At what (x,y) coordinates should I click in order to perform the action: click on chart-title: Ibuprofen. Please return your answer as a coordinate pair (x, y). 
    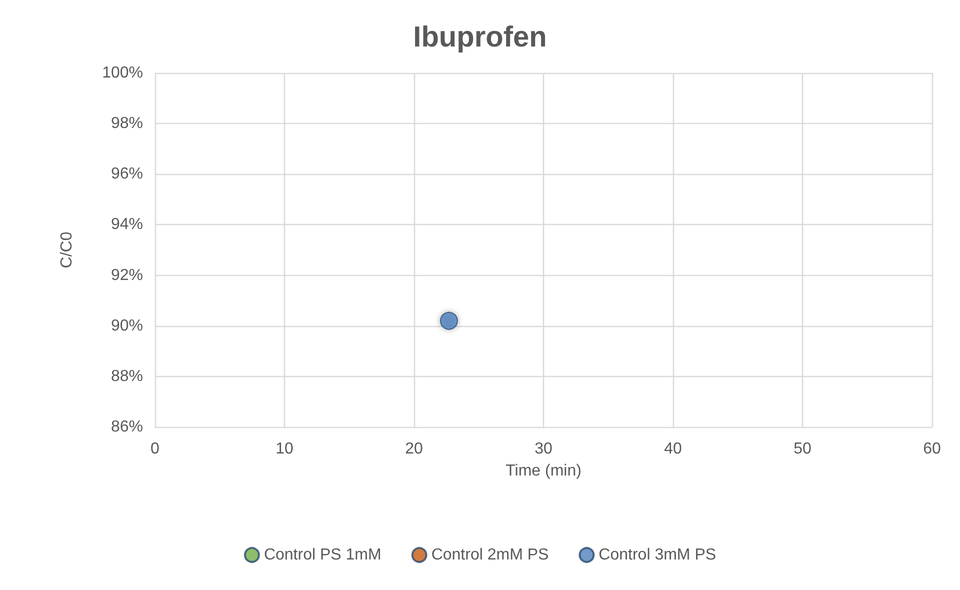
    Looking at the image, I should click on (480, 38).